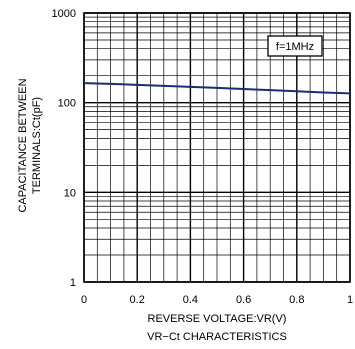 The width and height of the screenshot is (355, 349). Describe the element at coordinates (64, 148) in the screenshot. I see `y-tick-labels: 1 10 100 1000` at that location.